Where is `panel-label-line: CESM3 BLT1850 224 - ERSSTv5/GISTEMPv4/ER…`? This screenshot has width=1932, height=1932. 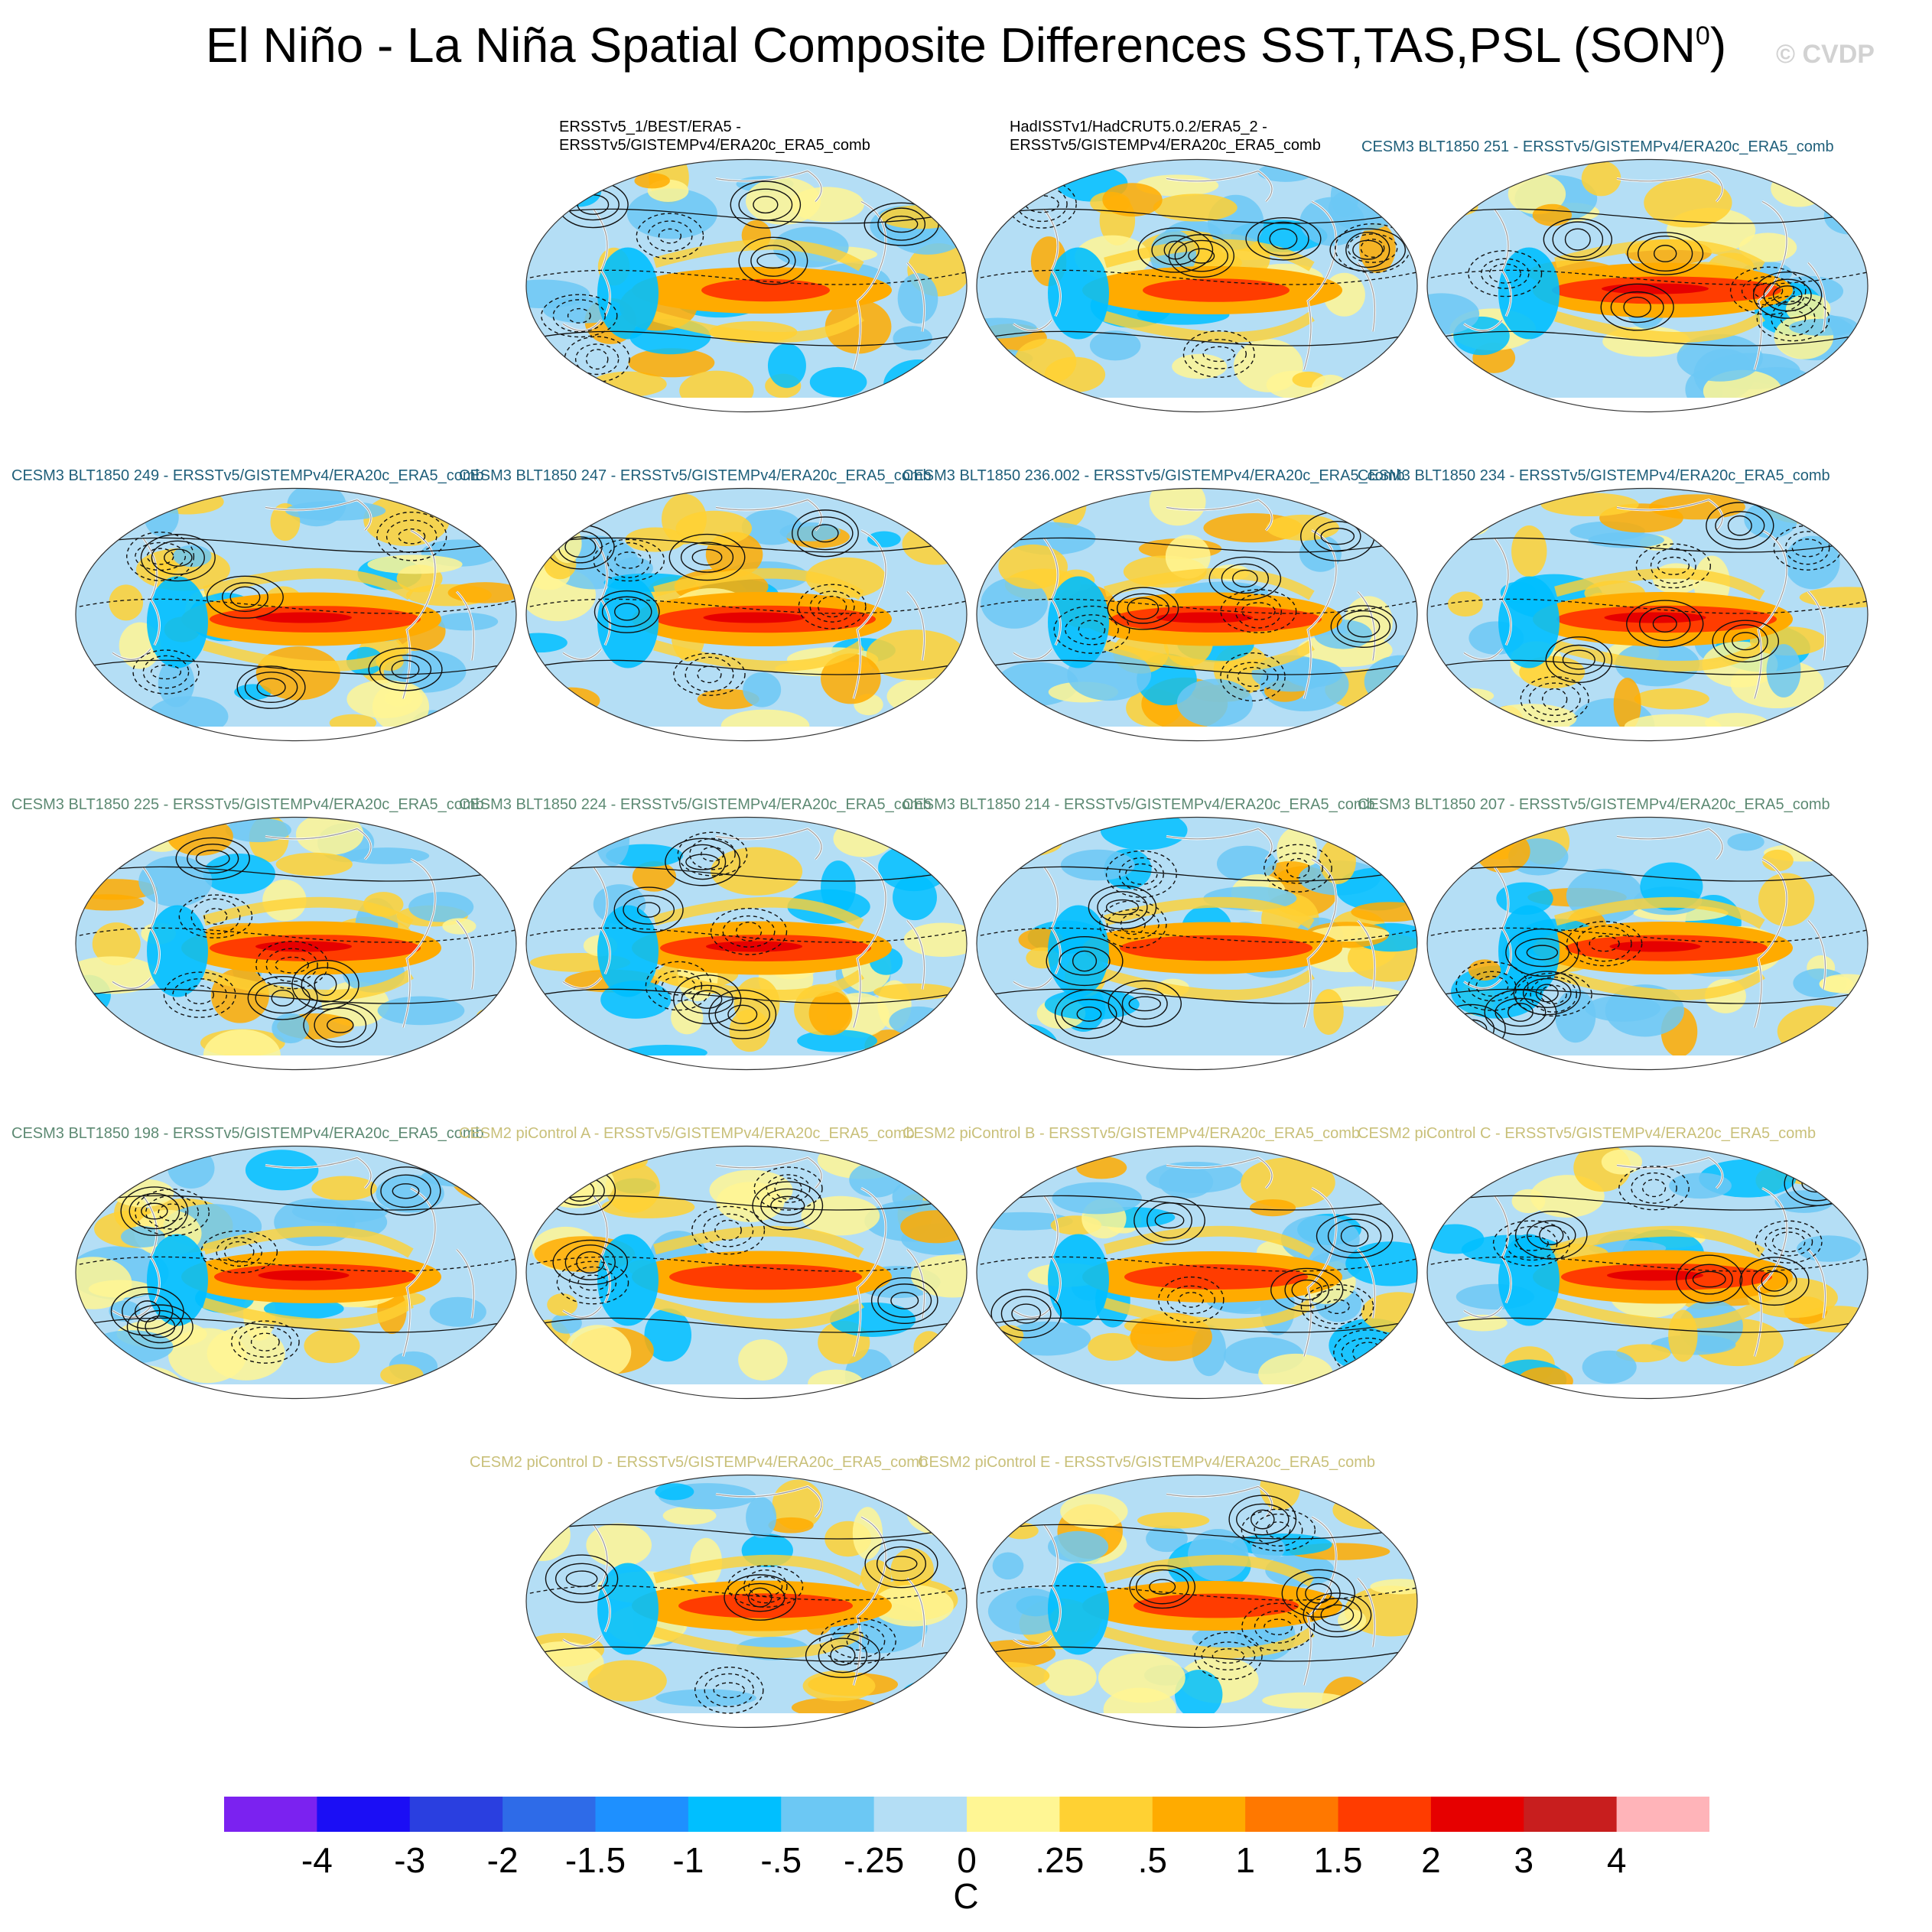
panel-label-line: CESM3 BLT1850 224 - ERSSTv5/GISTEMPv4/ER… is located at coordinates (695, 804).